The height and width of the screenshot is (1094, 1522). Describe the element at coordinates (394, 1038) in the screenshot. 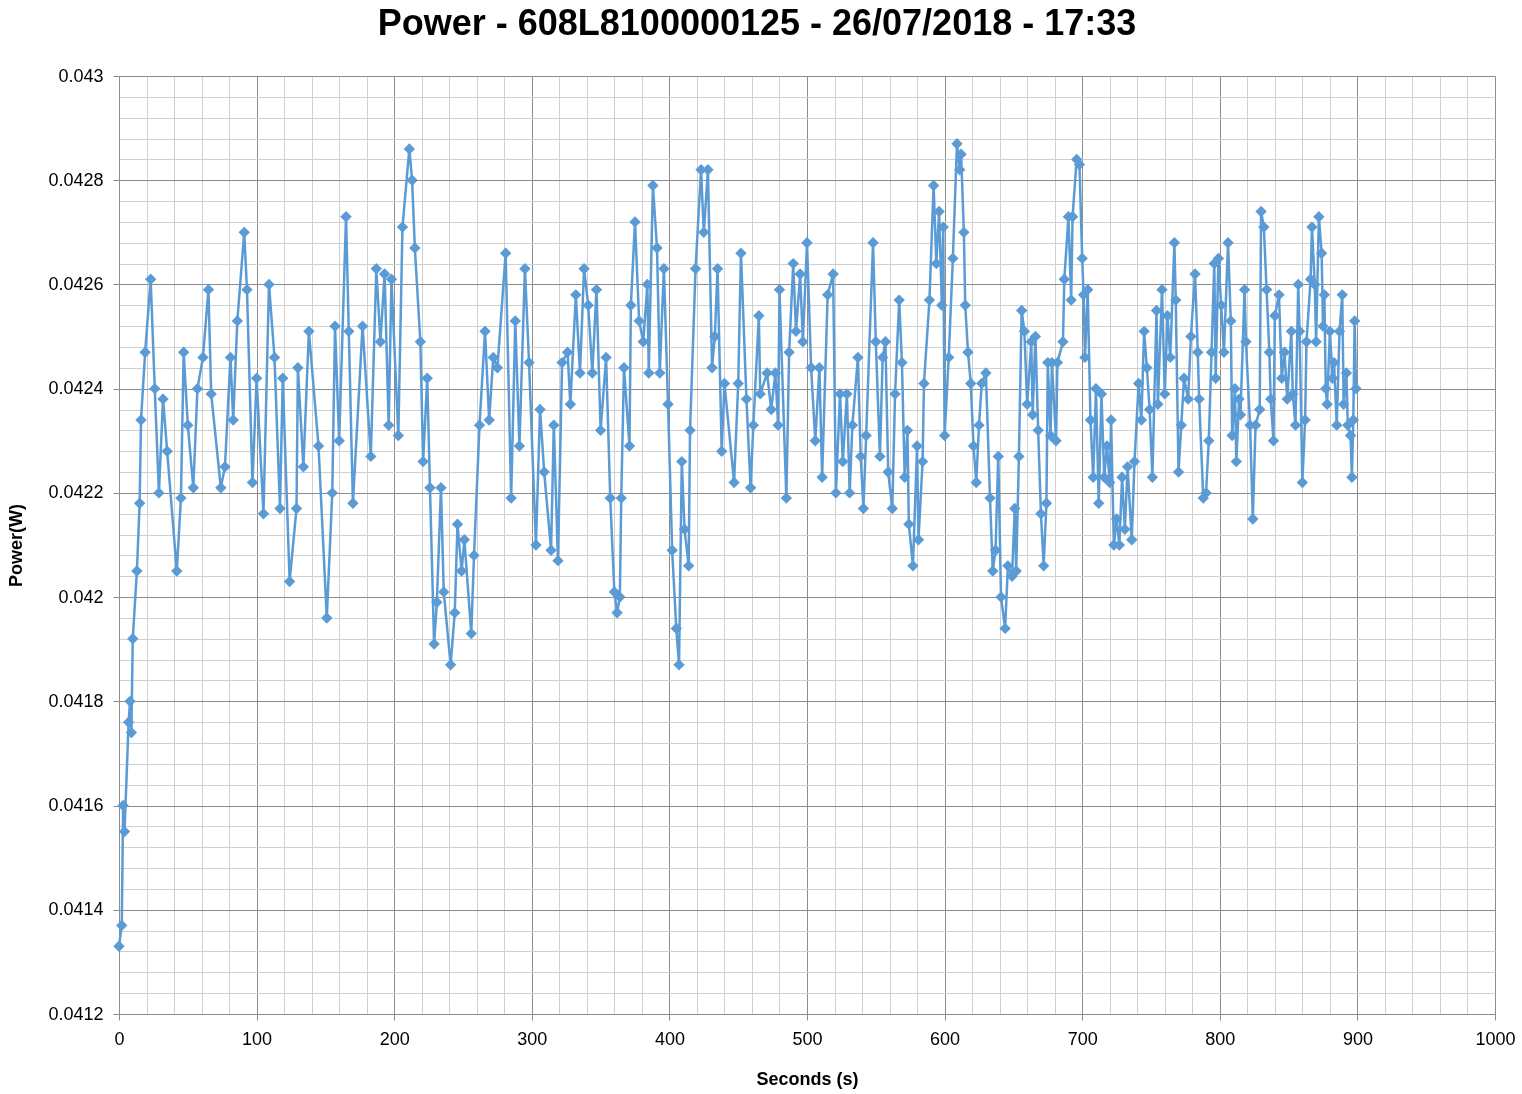

I see `x-tick-label: 200` at that location.